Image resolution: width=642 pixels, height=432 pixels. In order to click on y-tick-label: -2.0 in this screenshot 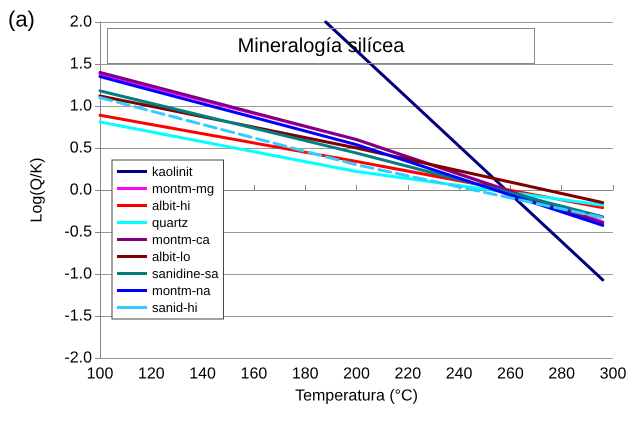, I will do `click(78, 358)`.